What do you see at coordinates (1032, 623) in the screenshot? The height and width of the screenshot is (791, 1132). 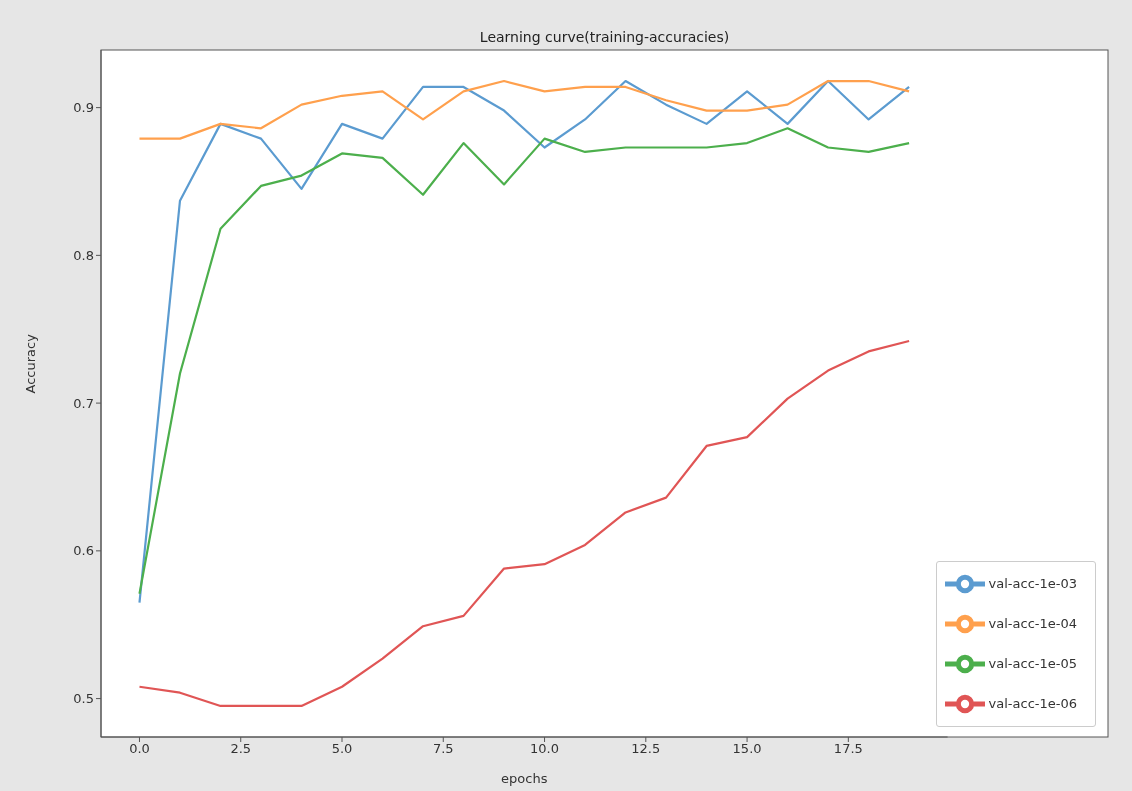 I see `legend-label: val-acc-1e-04` at bounding box center [1032, 623].